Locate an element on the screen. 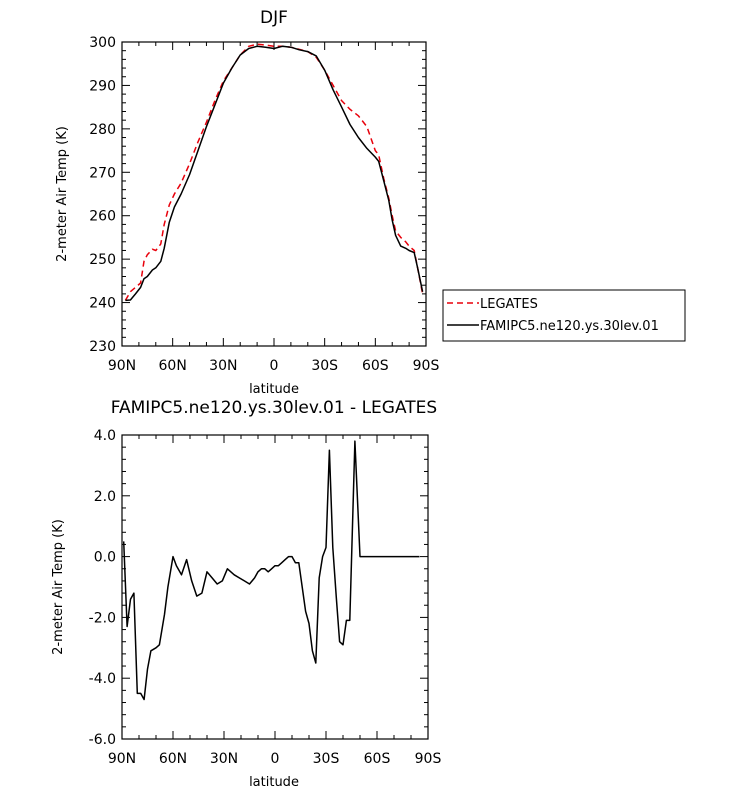 The height and width of the screenshot is (796, 733). y-tick-label: 240 is located at coordinates (102, 304).